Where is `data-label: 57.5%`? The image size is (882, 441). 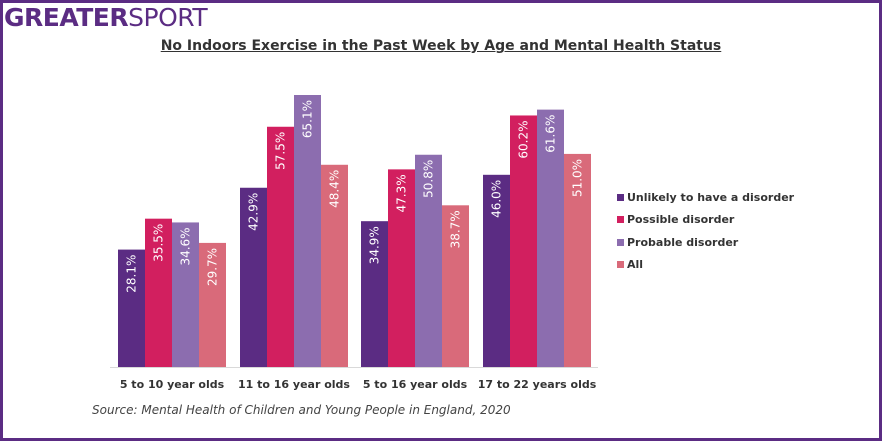 data-label: 57.5% is located at coordinates (281, 151).